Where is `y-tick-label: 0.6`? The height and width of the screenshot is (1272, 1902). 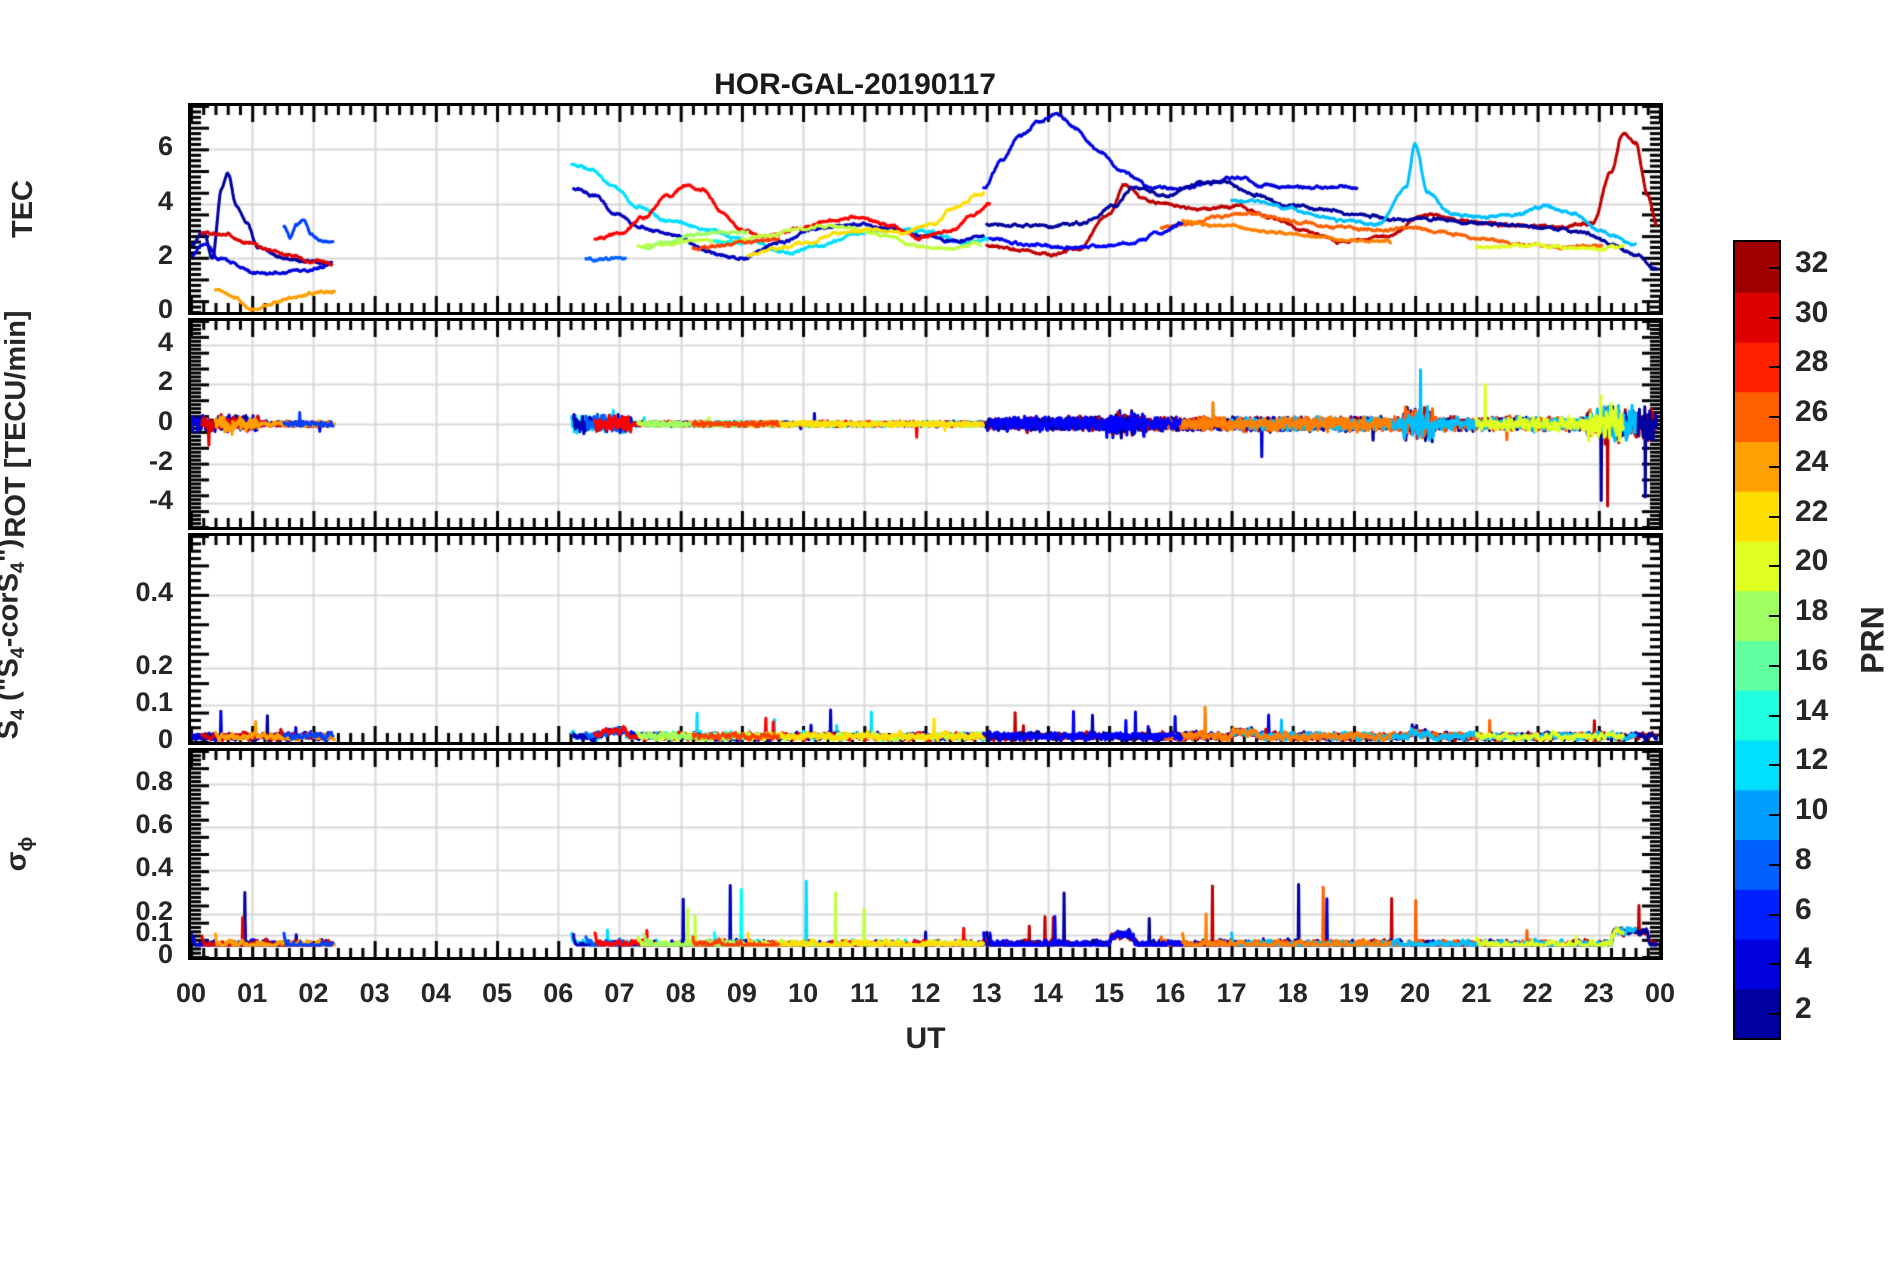
y-tick-label: 0.6 is located at coordinates (154, 823).